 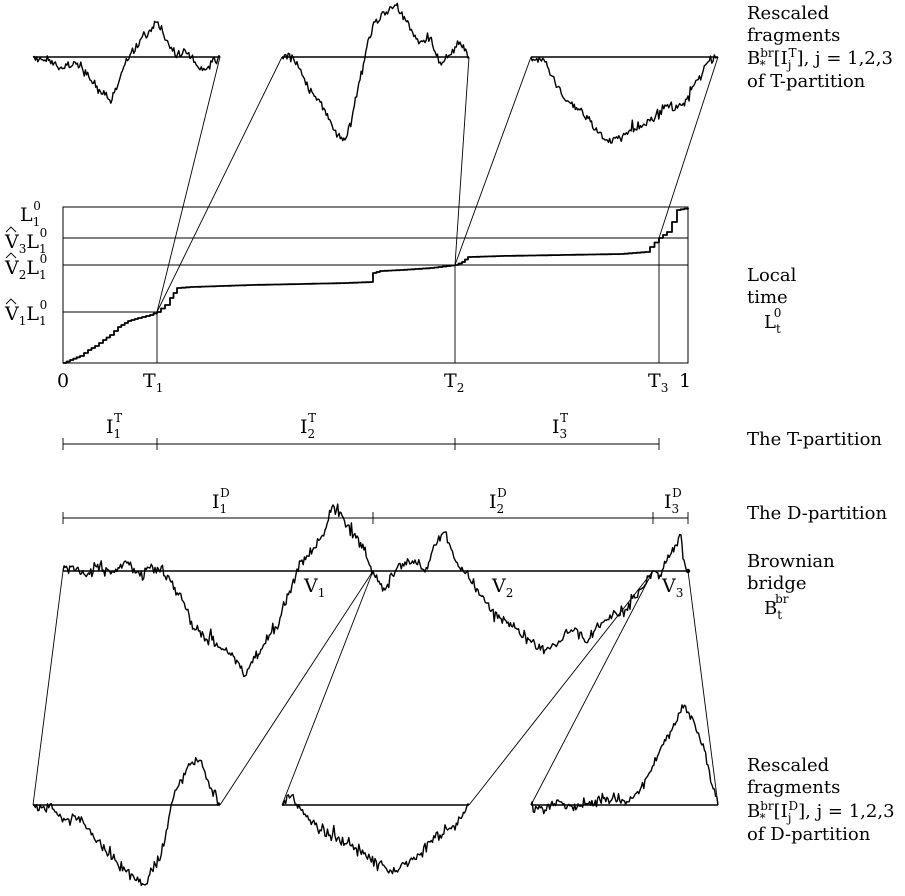 I want to click on bottom-formula-jsub: j, so click(x=789, y=818).